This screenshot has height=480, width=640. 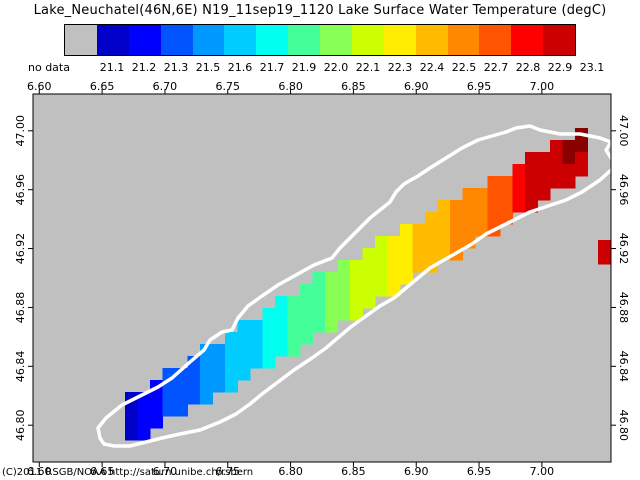 I want to click on legend-label: 22.0, so click(x=336, y=67).